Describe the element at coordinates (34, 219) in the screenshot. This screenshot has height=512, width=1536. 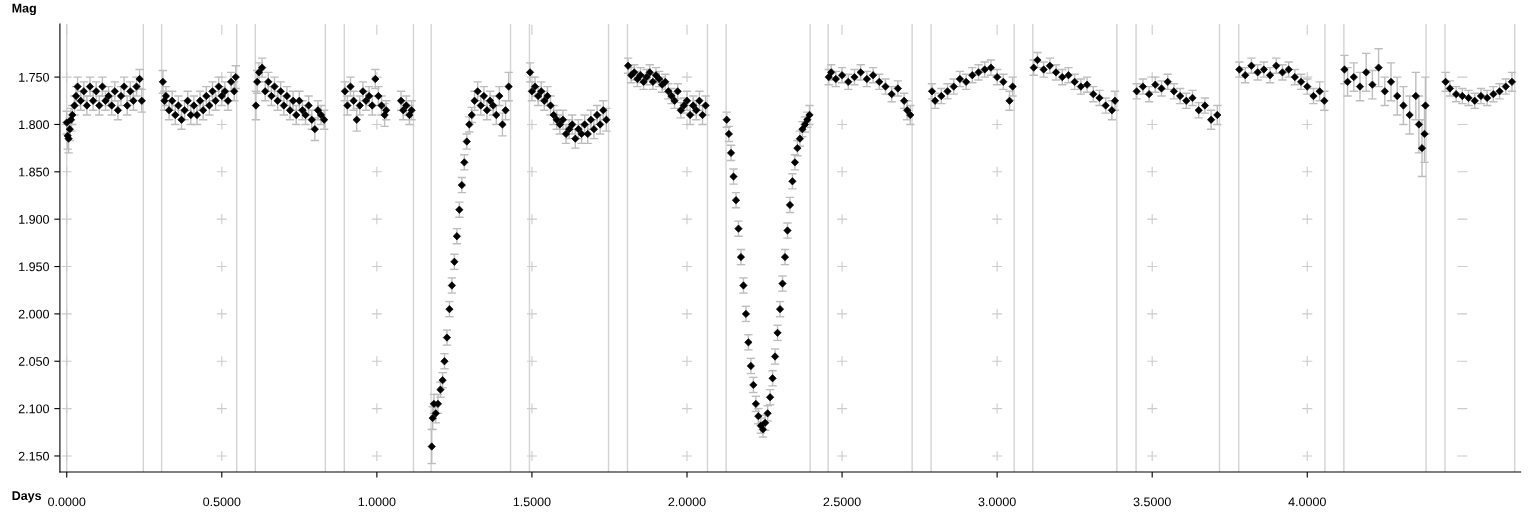
I see `y-tick-label: 1.900` at that location.